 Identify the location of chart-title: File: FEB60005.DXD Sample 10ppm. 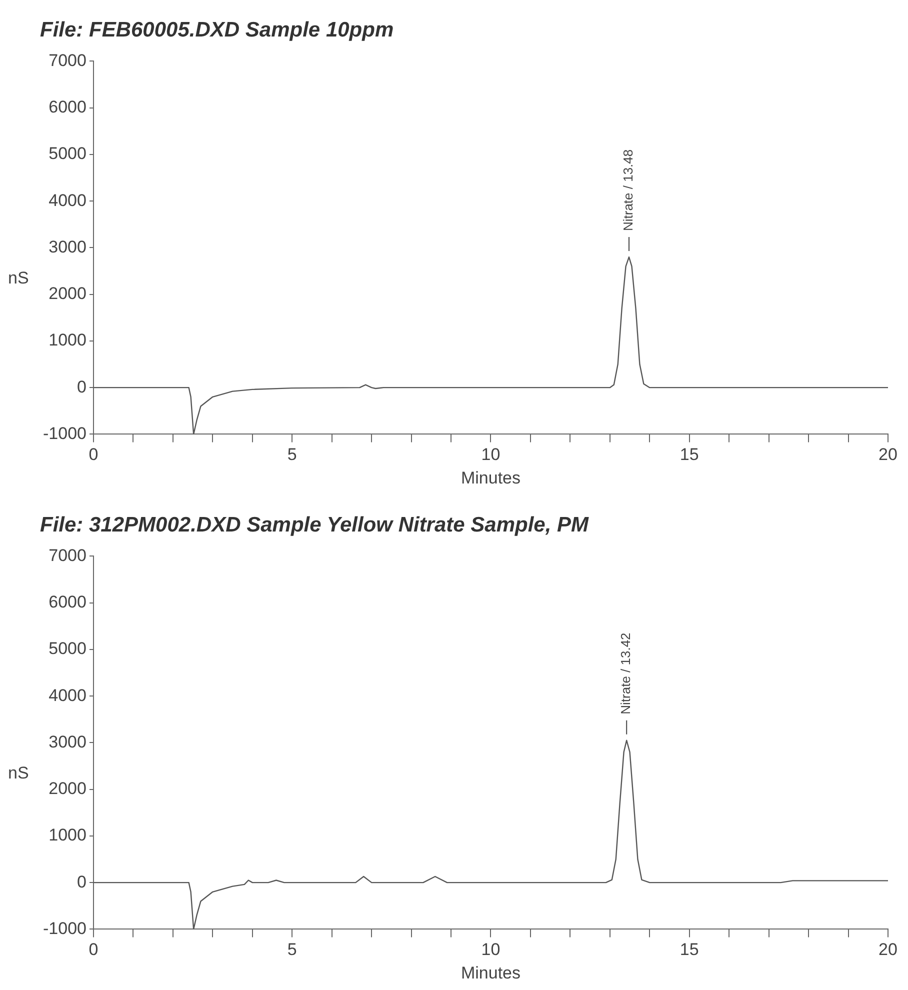
(217, 30).